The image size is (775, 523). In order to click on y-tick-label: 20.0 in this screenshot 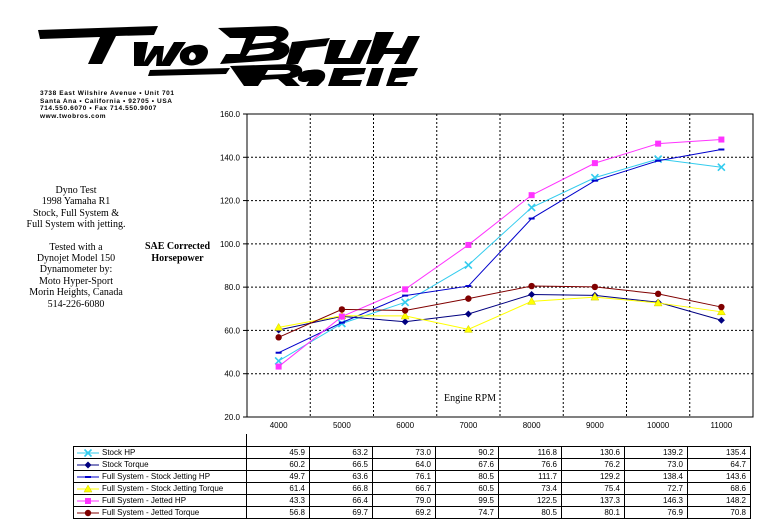, I will do `click(232, 417)`.